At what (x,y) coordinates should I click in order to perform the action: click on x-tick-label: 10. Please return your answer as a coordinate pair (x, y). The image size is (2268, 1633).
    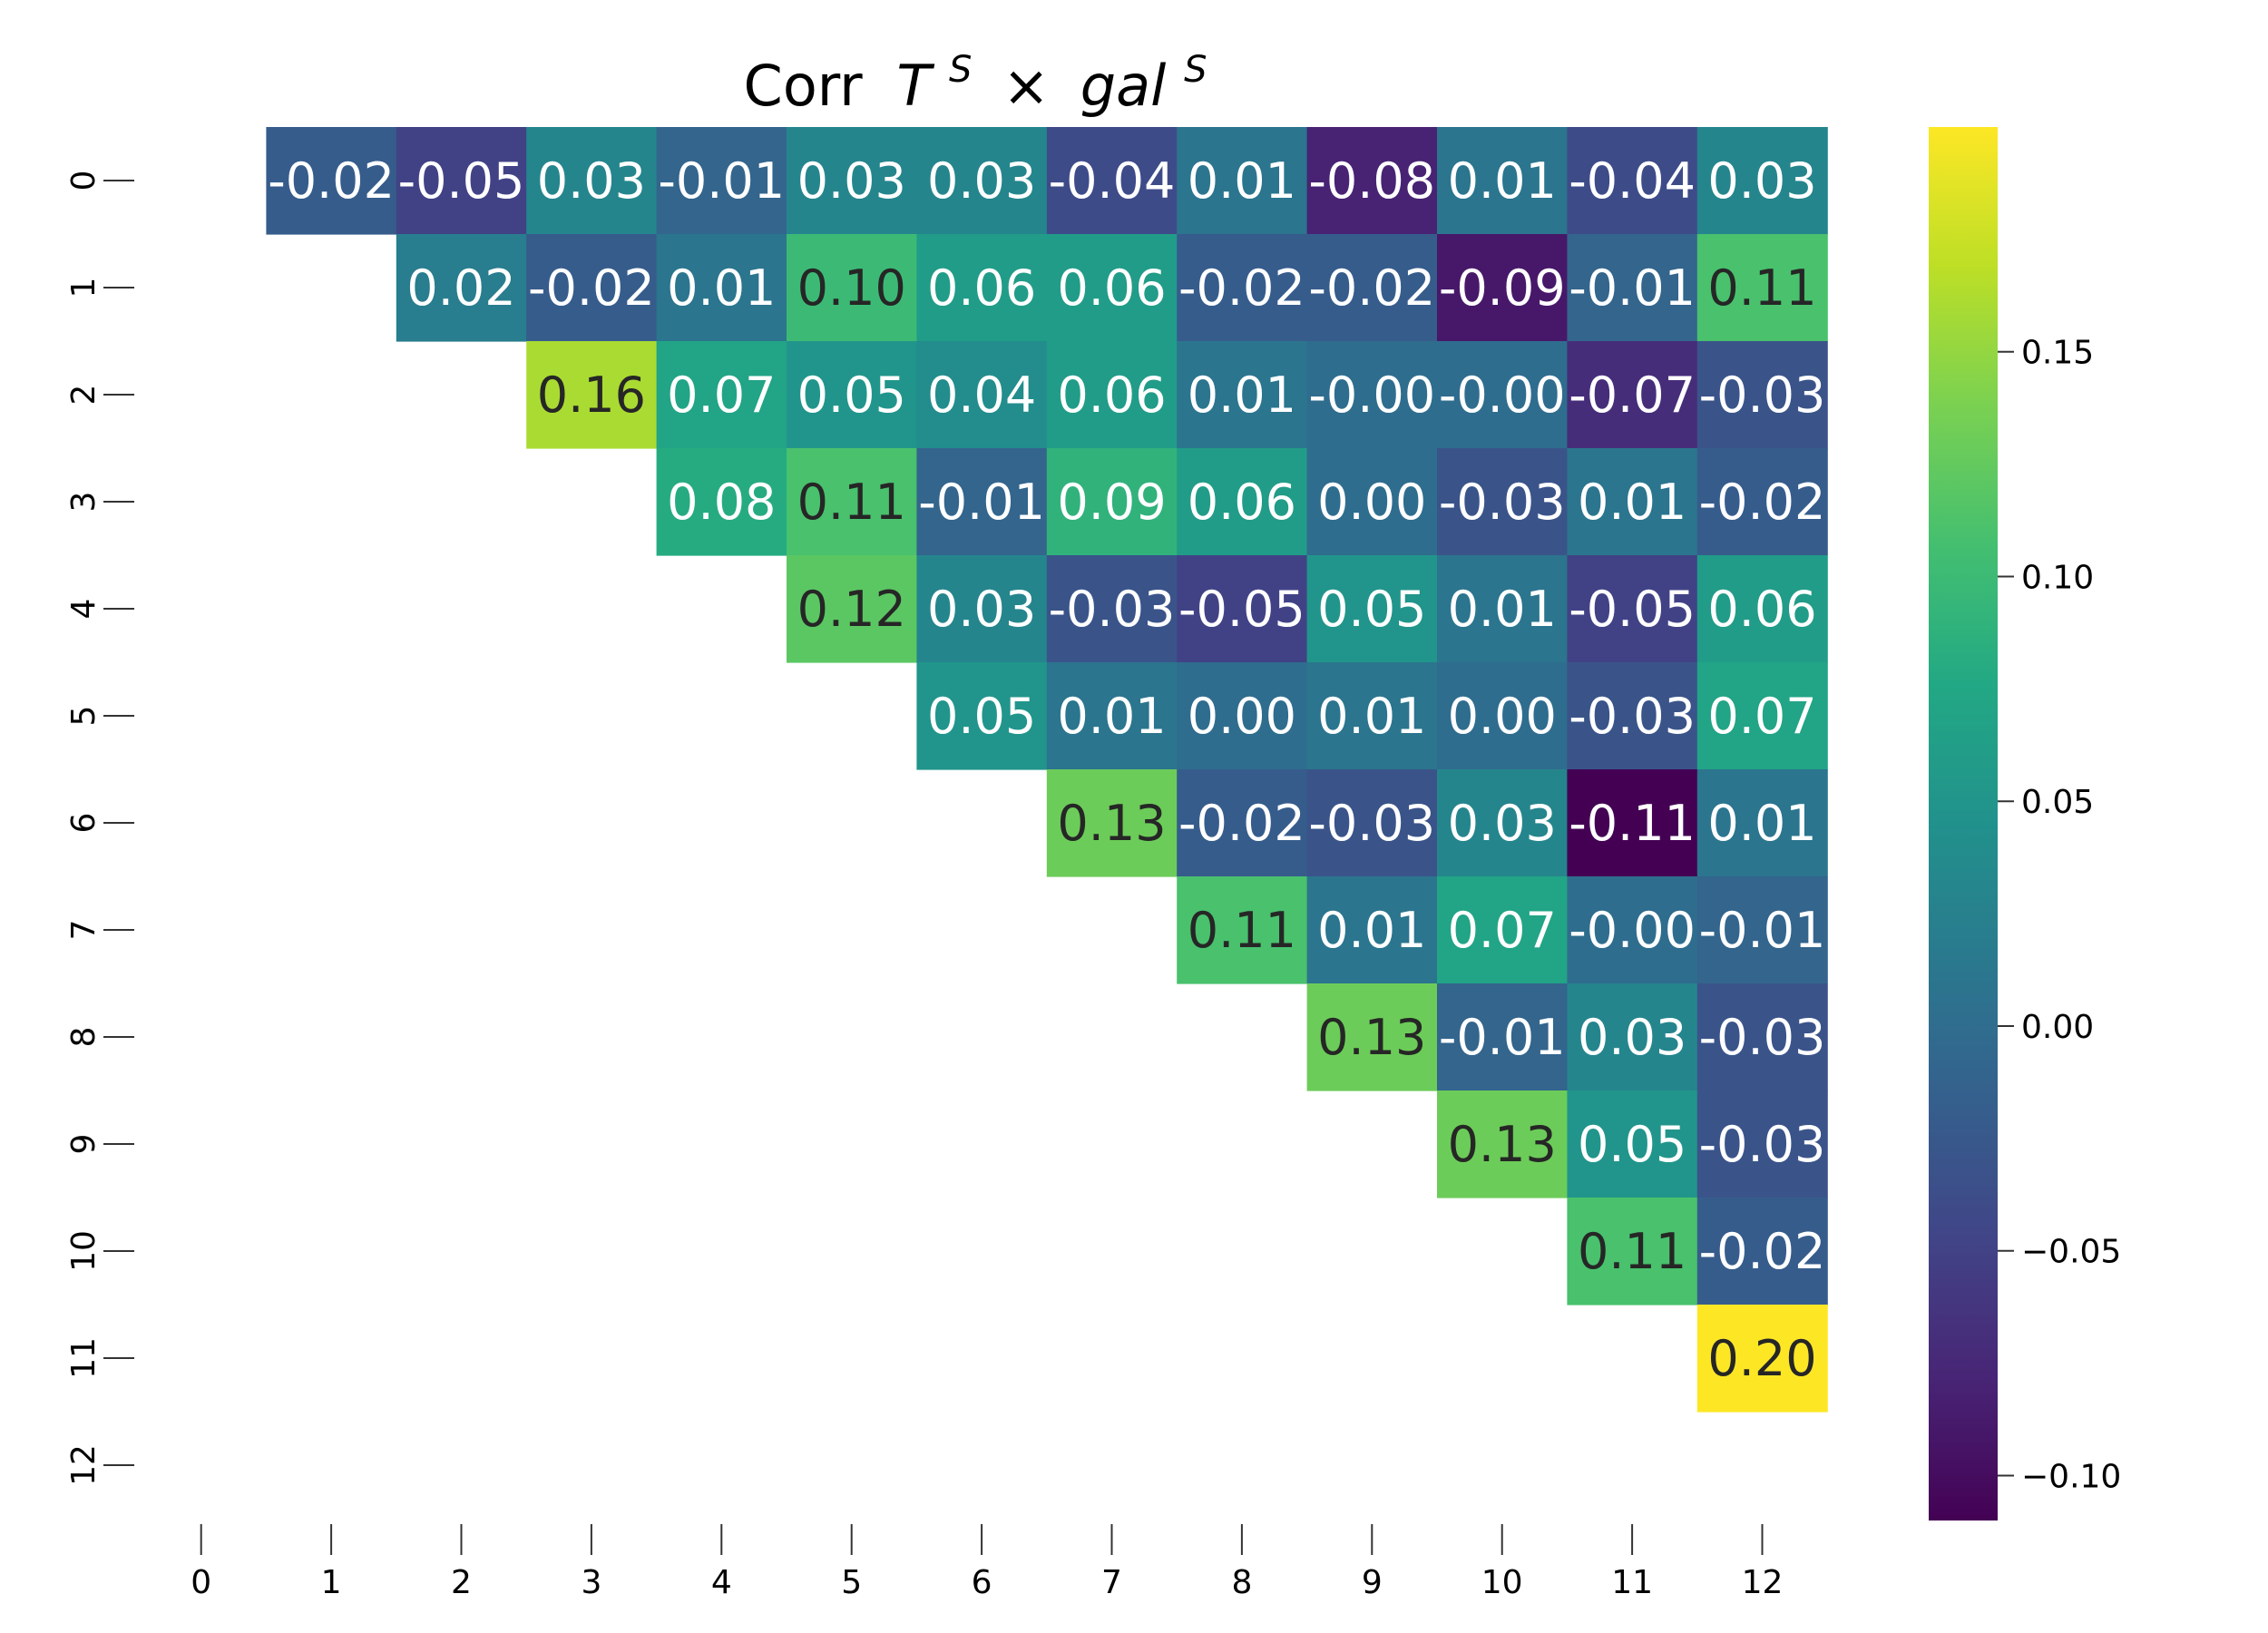
    Looking at the image, I should click on (1502, 1582).